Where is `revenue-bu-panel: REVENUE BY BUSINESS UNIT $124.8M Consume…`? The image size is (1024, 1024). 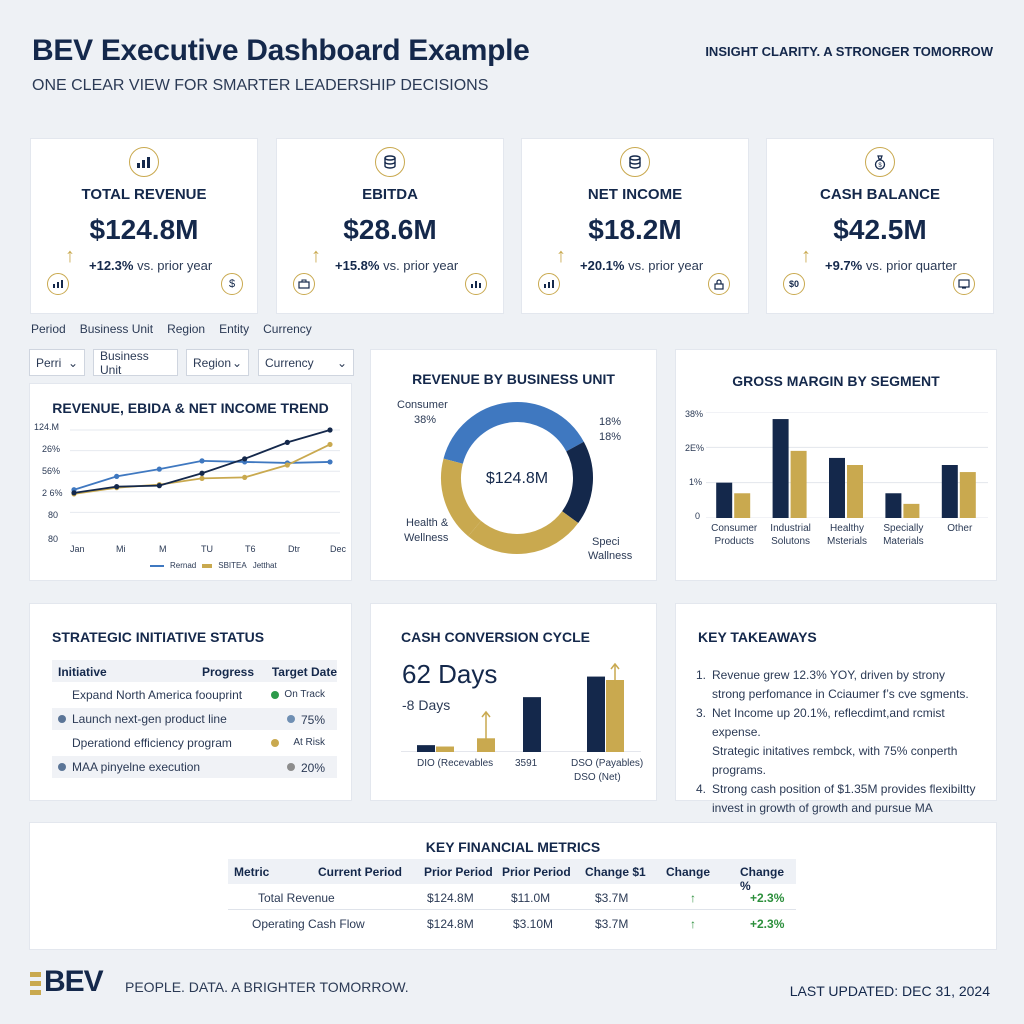 revenue-bu-panel: REVENUE BY BUSINESS UNIT $124.8M Consume… is located at coordinates (513, 465).